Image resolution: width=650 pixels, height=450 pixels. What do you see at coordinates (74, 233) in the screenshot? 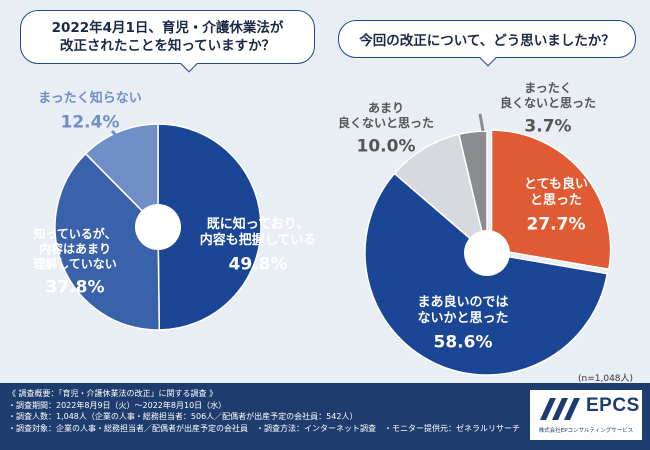
I see `pie1-label-1-text: 知っているが、` at bounding box center [74, 233].